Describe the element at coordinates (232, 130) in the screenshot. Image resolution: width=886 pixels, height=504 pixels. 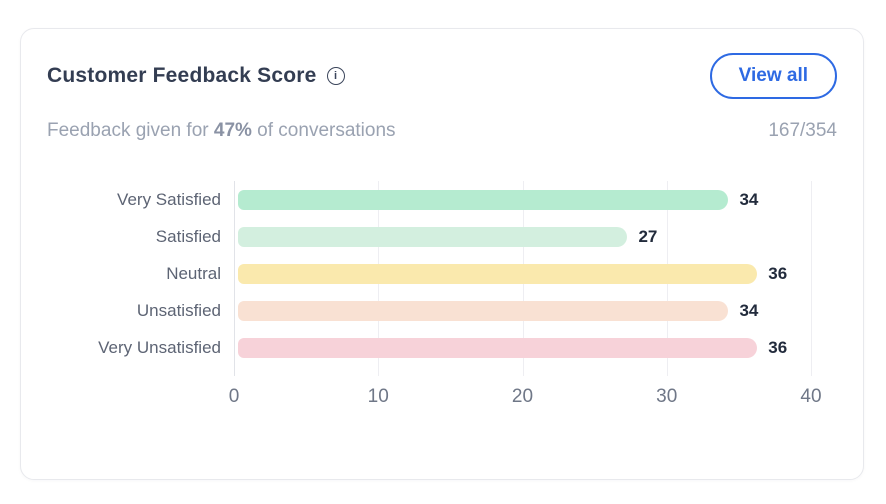
I see `feedback-percent: 47%` at that location.